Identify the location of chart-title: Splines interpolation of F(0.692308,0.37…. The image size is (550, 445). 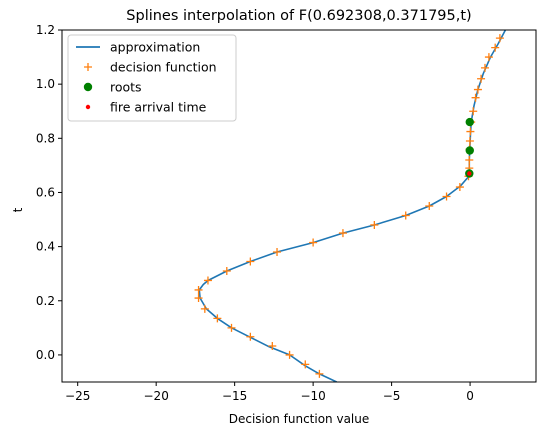
(298, 16).